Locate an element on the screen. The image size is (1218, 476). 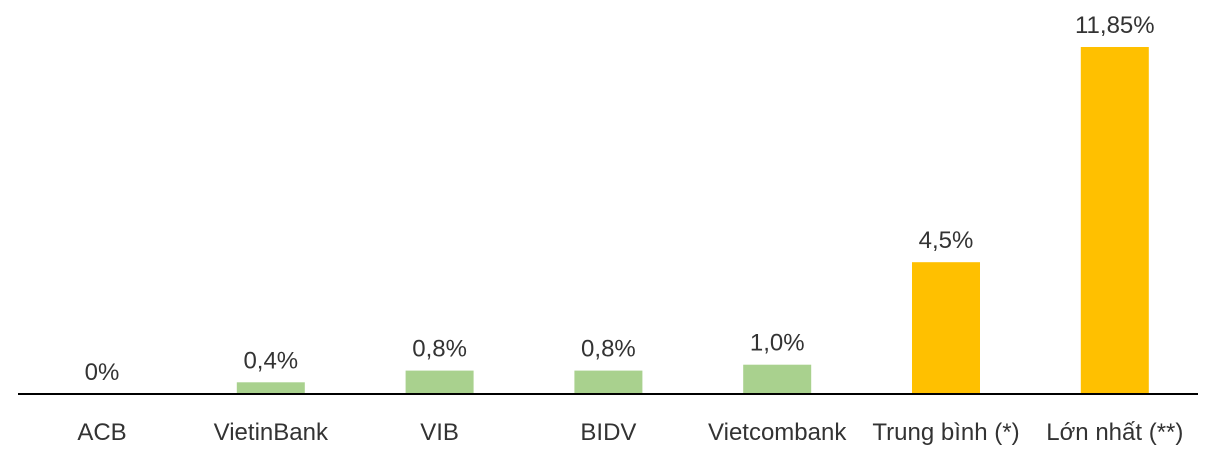
value-label-vib: 0,8% is located at coordinates (439, 349).